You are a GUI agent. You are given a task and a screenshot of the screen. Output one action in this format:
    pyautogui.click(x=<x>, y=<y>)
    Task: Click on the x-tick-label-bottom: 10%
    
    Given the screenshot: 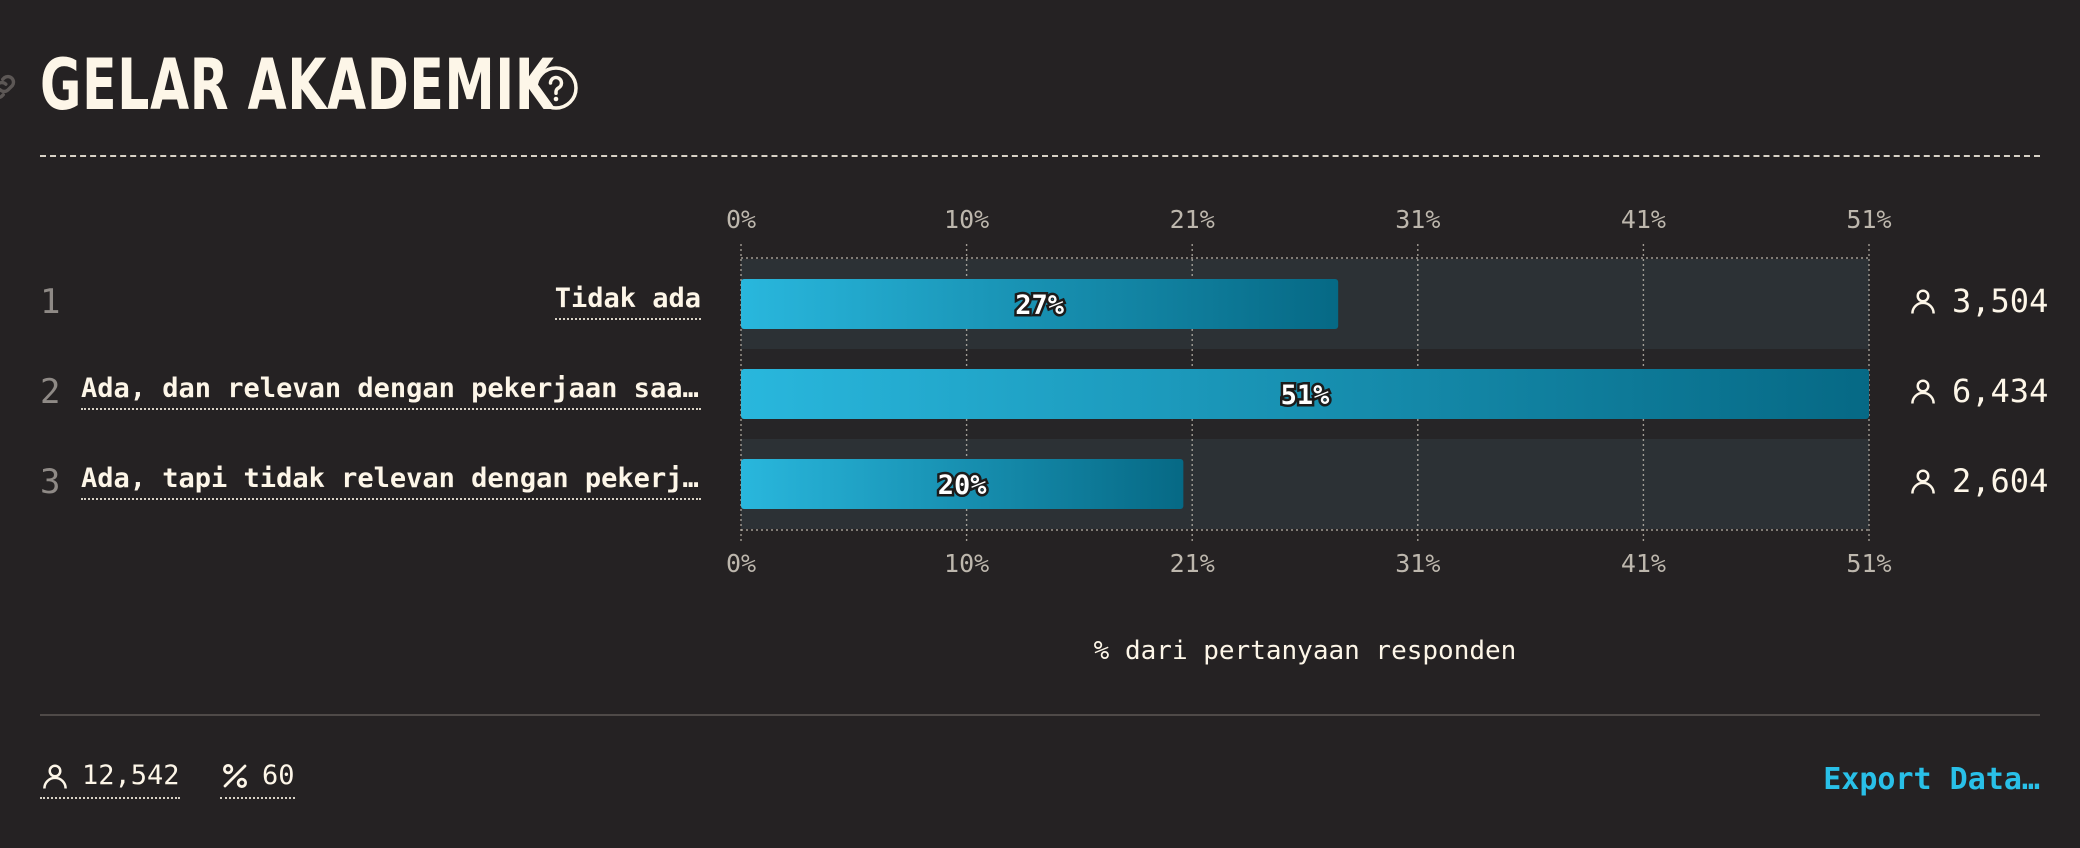 What is the action you would take?
    pyautogui.click(x=966, y=563)
    